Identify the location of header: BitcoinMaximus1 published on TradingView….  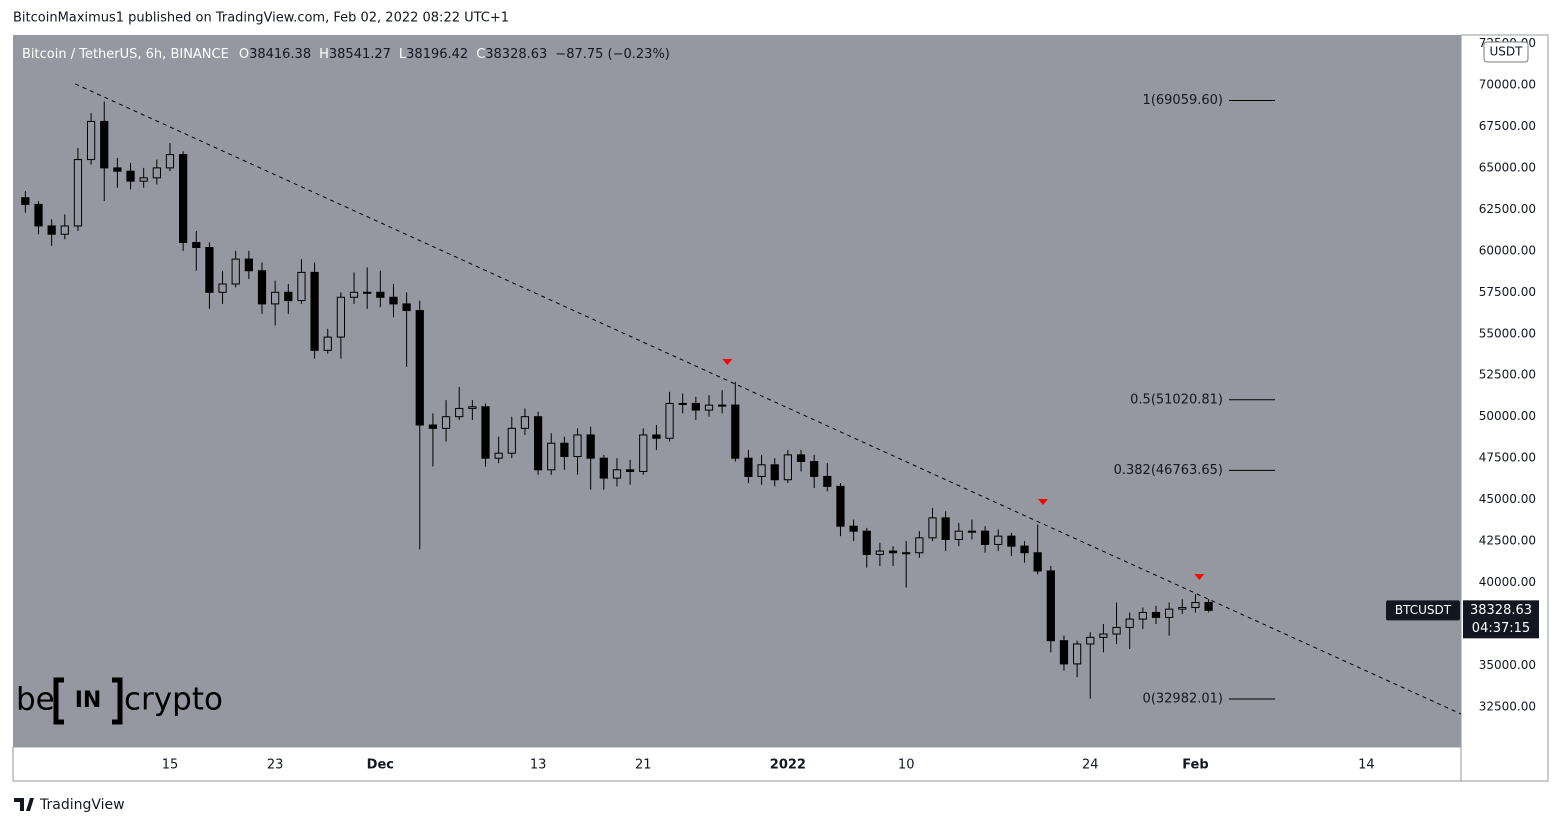
(261, 18).